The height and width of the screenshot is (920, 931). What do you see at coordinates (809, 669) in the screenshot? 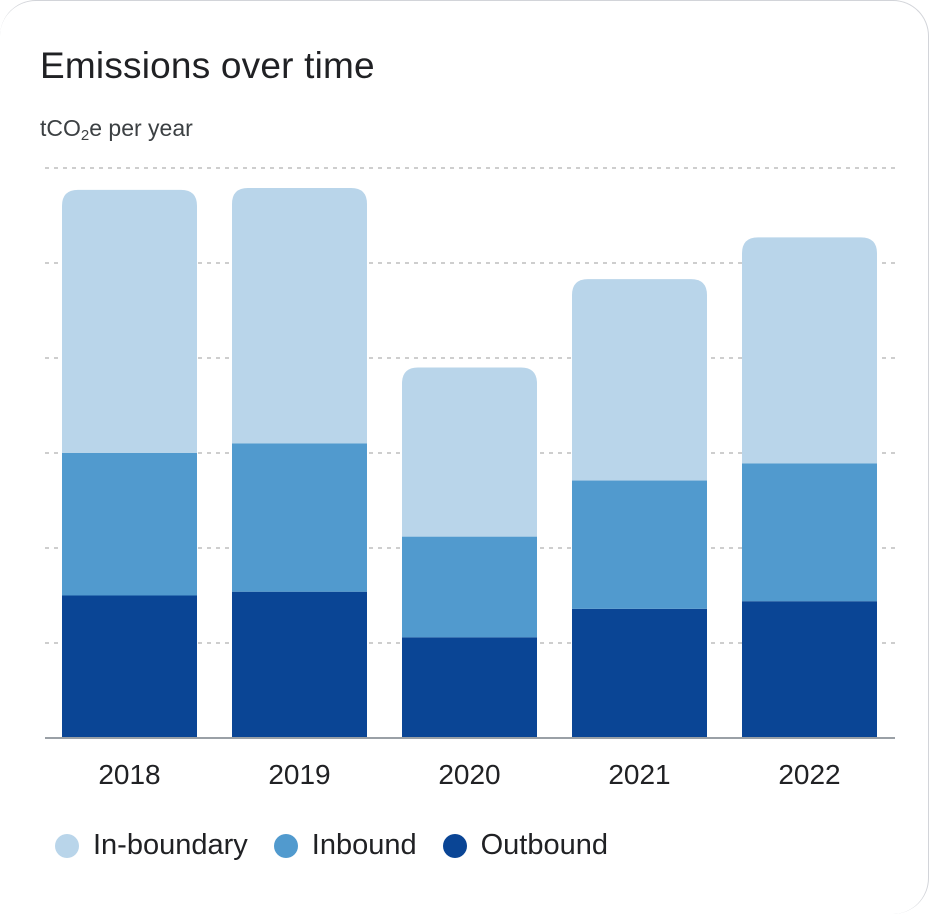
I see `bar-segment-outbound-2022` at bounding box center [809, 669].